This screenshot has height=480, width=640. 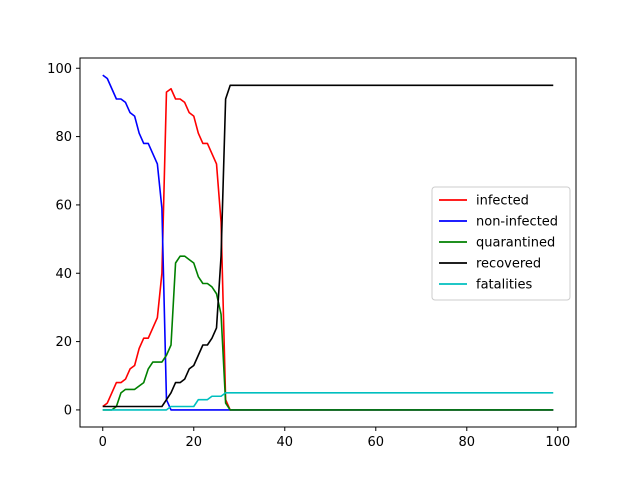 I want to click on x-axis: 0 20 40 60 80 100, so click(x=334, y=438).